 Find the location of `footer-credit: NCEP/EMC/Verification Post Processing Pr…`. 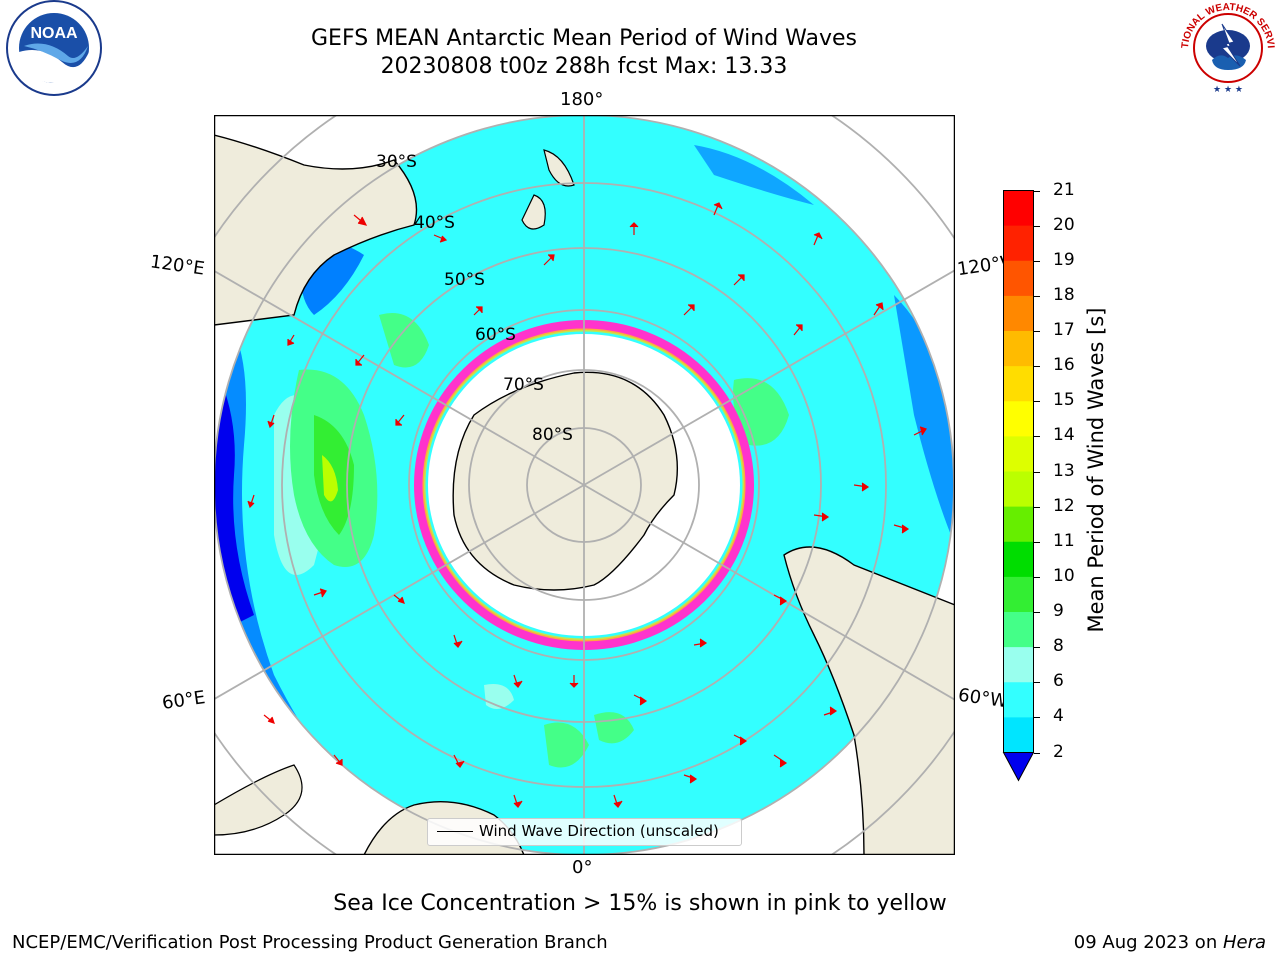

footer-credit: NCEP/EMC/Verification Post Processing Pr… is located at coordinates (310, 942).